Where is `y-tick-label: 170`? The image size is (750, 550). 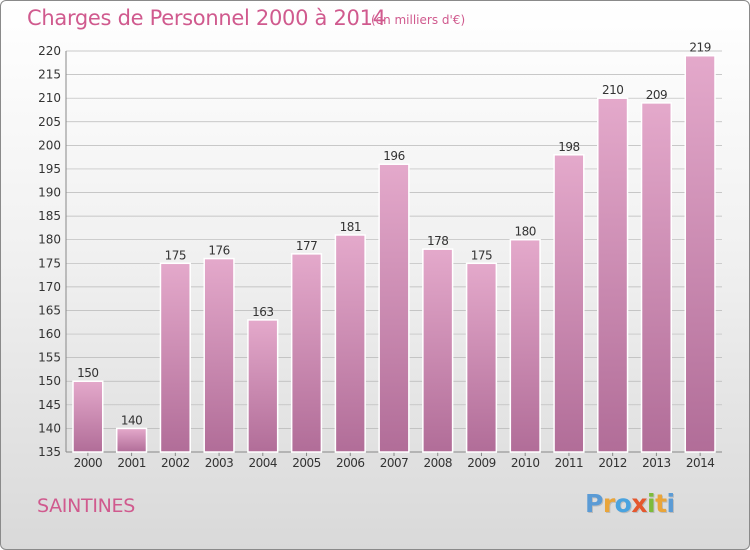
y-tick-label: 170 is located at coordinates (49, 287).